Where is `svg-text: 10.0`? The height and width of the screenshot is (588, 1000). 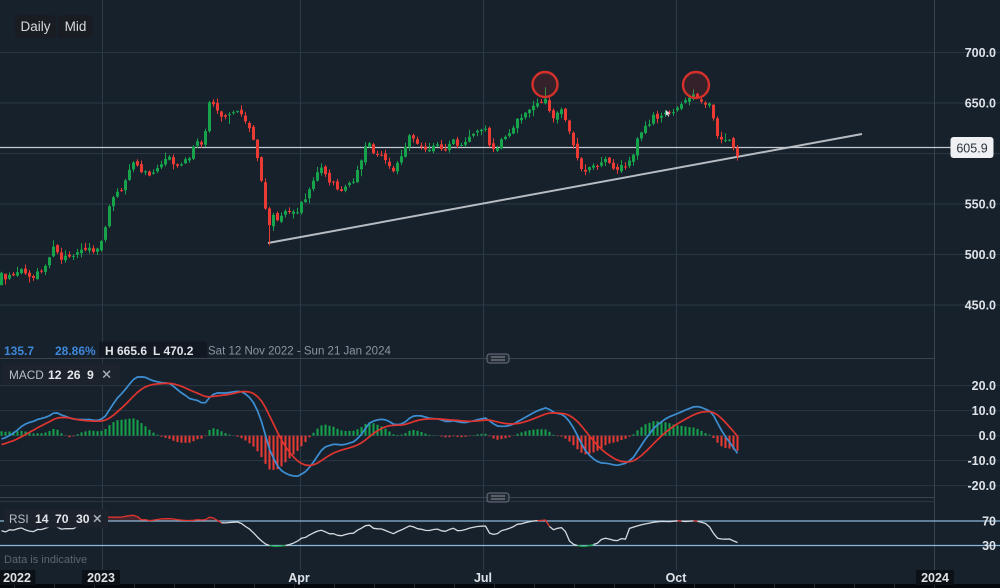
svg-text: 10.0 is located at coordinates (984, 411).